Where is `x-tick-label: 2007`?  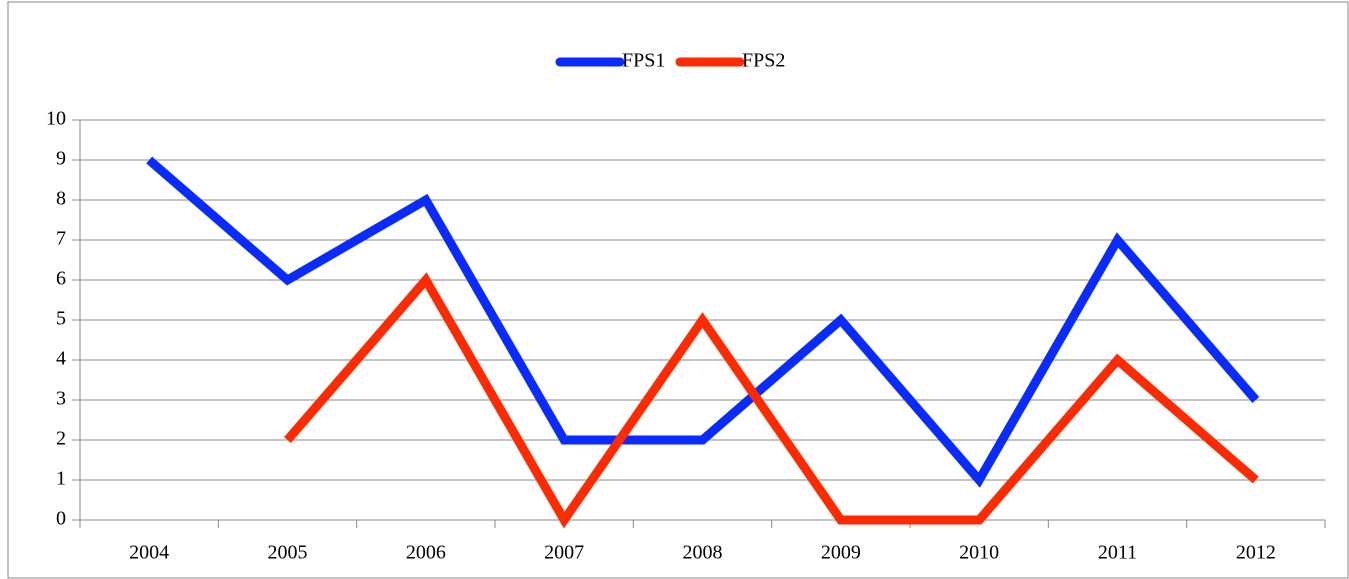
x-tick-label: 2007 is located at coordinates (564, 553).